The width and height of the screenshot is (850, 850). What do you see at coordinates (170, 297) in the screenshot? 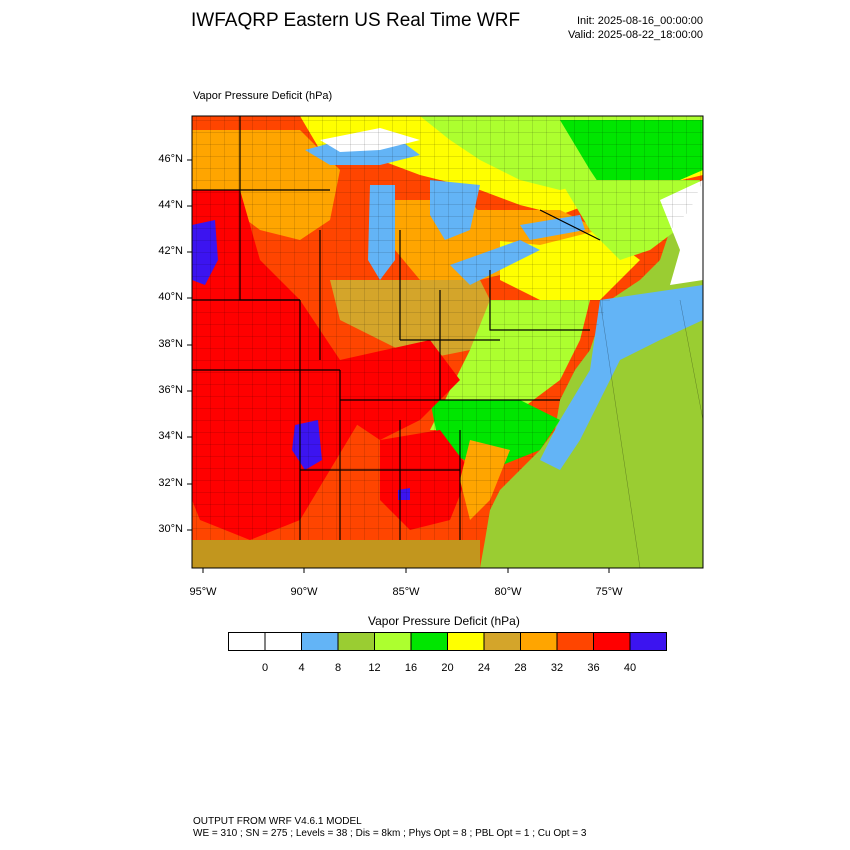
I see `lat-label: 40°N` at bounding box center [170, 297].